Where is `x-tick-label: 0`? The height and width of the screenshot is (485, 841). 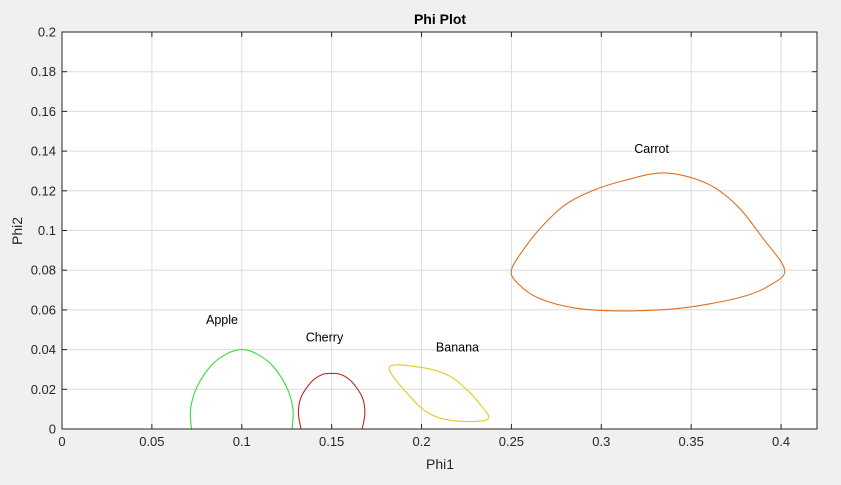 x-tick-label: 0 is located at coordinates (61, 441).